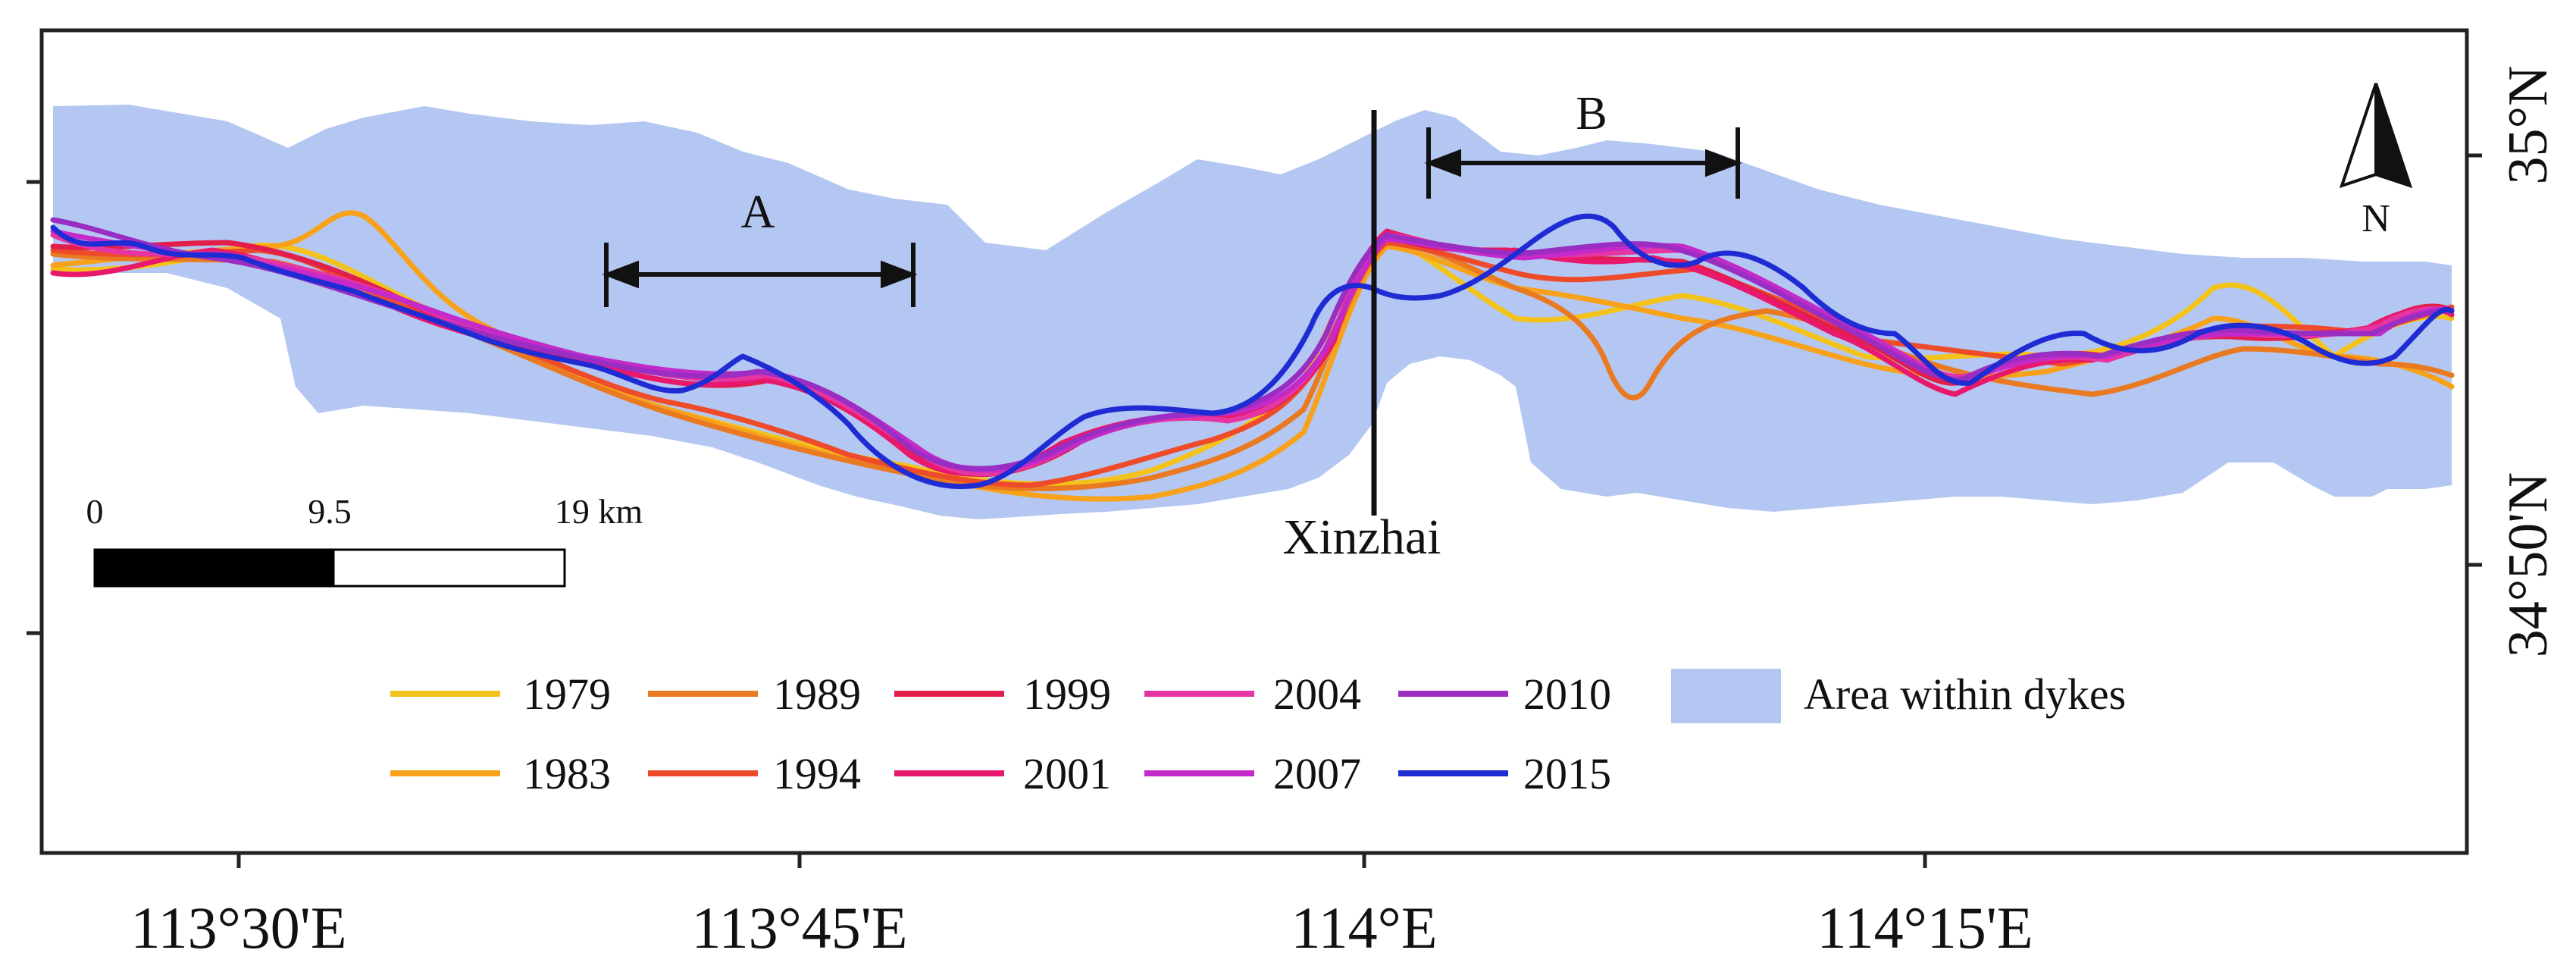  What do you see at coordinates (2528, 124) in the screenshot?
I see `lat-label-35n: 35°N` at bounding box center [2528, 124].